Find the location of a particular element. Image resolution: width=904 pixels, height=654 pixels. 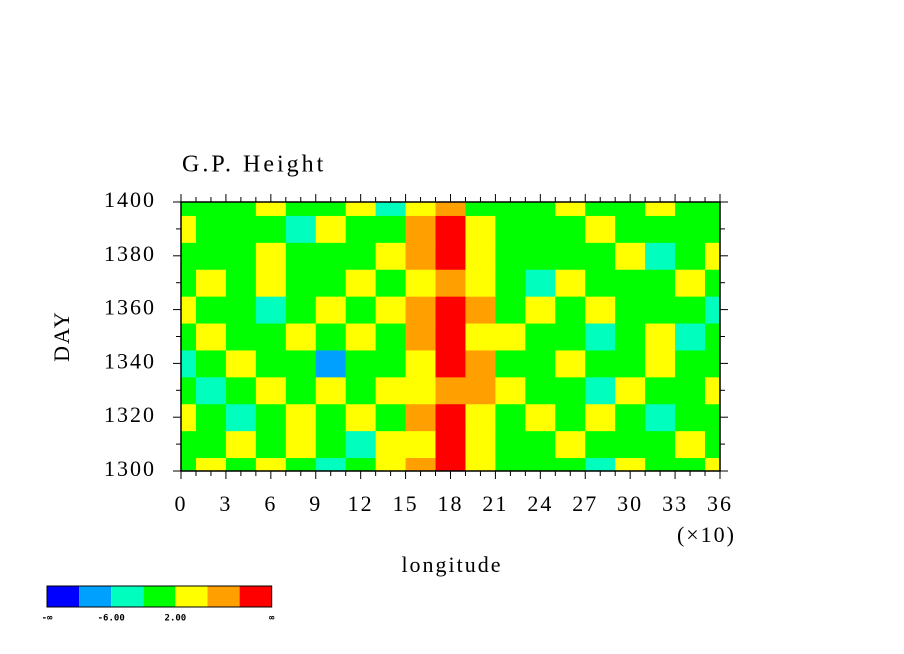

x-axis-multiplier: (×10) is located at coordinates (706, 534).